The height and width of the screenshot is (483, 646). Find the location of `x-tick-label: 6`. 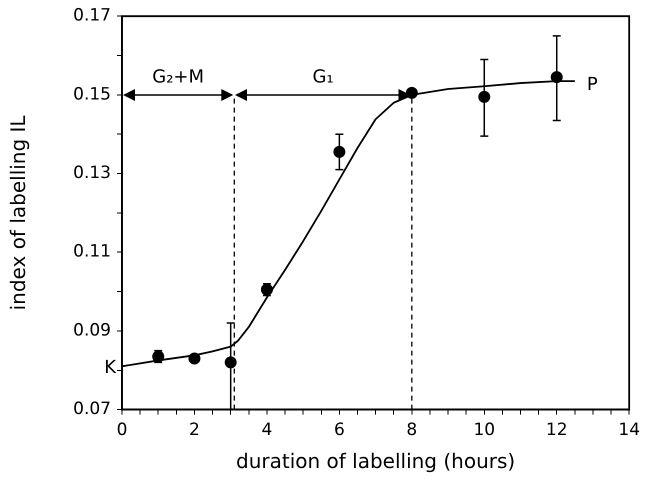

x-tick-label: 6 is located at coordinates (339, 430).